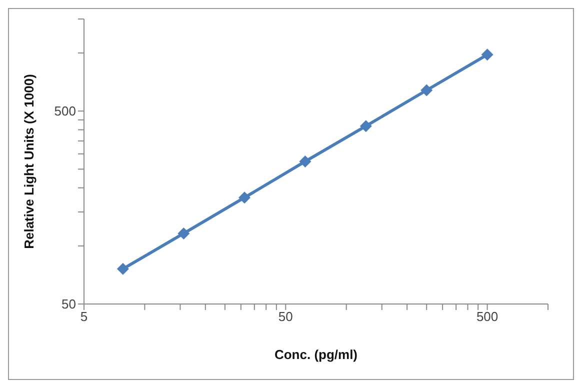 Image resolution: width=580 pixels, height=386 pixels. Describe the element at coordinates (285, 316) in the screenshot. I see `x-tick-label: 50` at that location.